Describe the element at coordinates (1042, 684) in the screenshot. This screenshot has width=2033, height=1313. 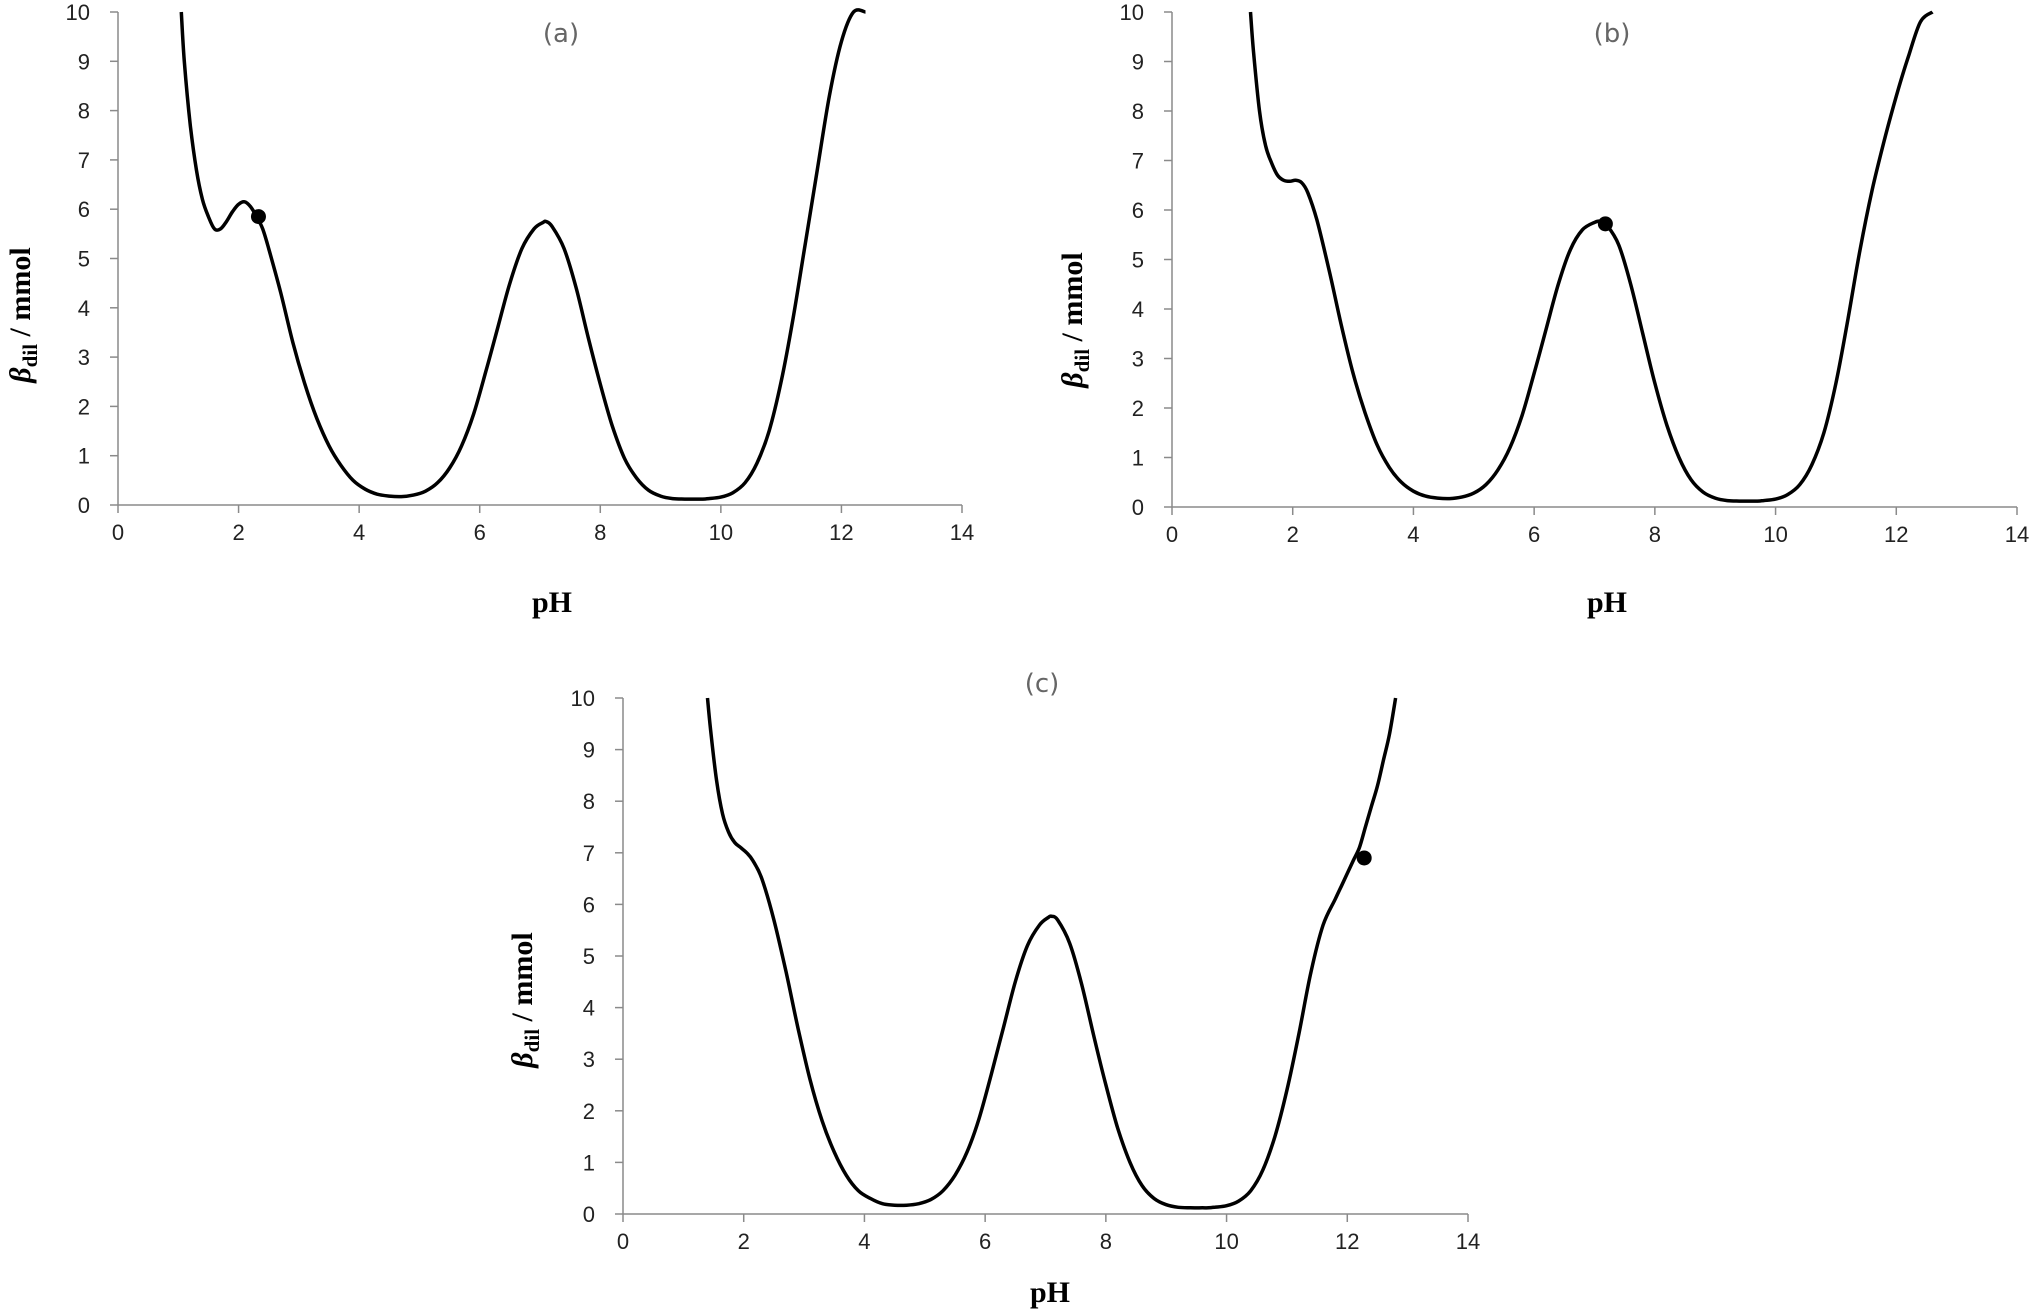
I see `panel-label: (c)` at that location.